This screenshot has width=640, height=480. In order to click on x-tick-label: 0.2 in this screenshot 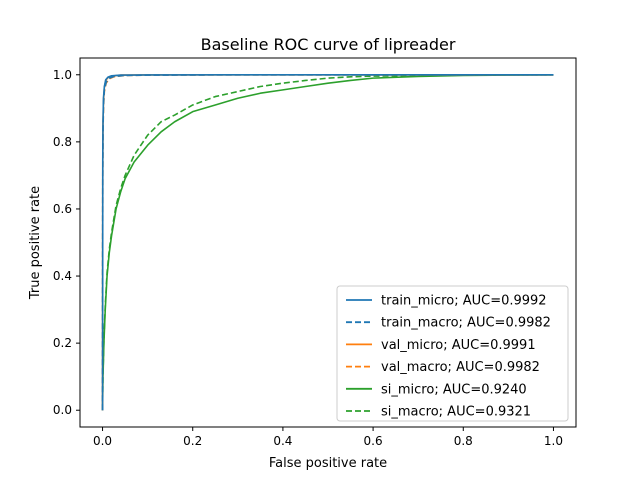, I will do `click(192, 441)`.